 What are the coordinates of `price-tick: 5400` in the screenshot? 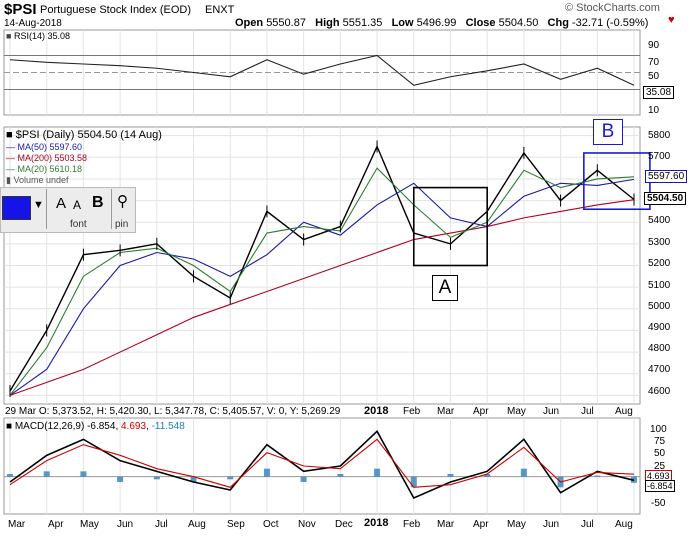 It's located at (659, 220).